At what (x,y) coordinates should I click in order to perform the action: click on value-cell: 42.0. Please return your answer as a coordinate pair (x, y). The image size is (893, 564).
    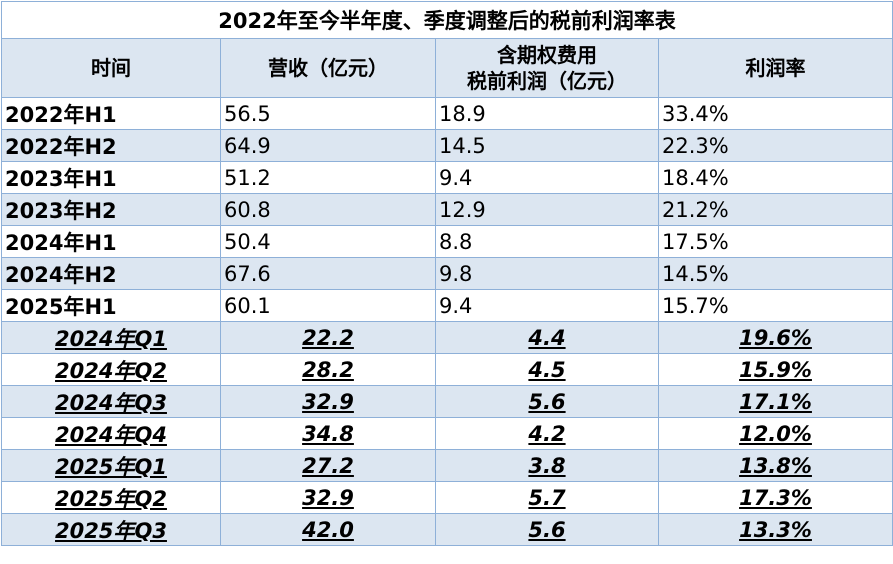
    Looking at the image, I should click on (328, 529).